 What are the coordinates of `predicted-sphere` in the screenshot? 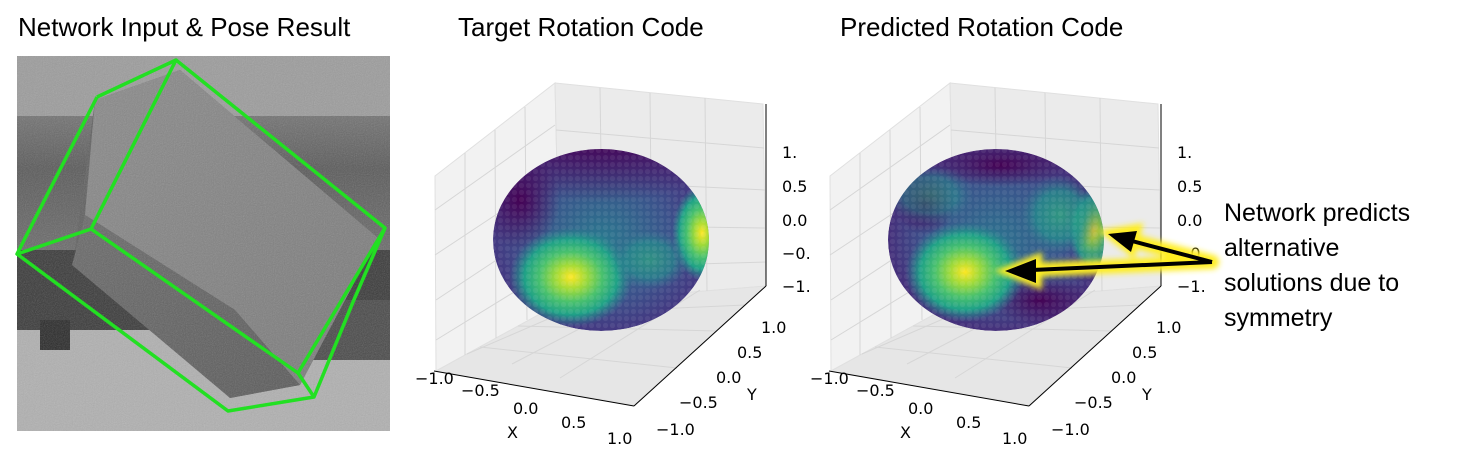 It's located at (996, 240).